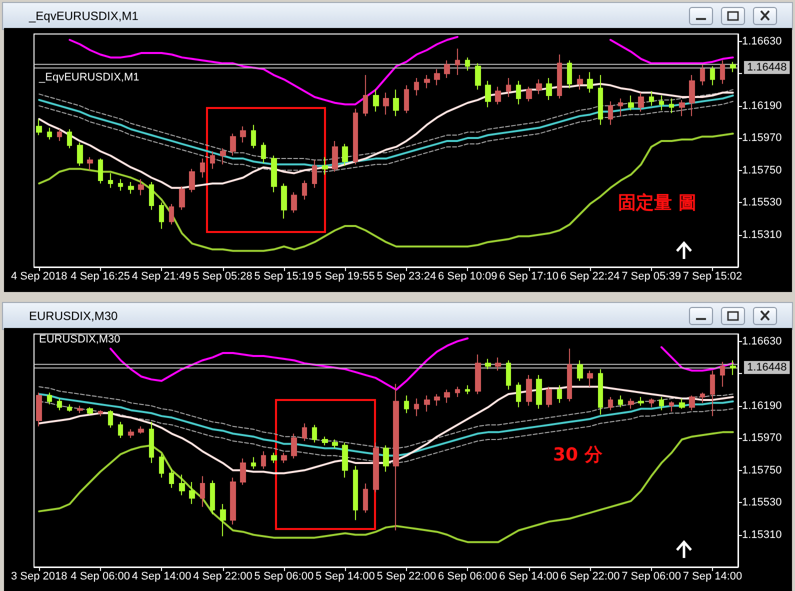 The image size is (795, 591). I want to click on x-tick-label: 5 Sep 06:00, so click(284, 576).